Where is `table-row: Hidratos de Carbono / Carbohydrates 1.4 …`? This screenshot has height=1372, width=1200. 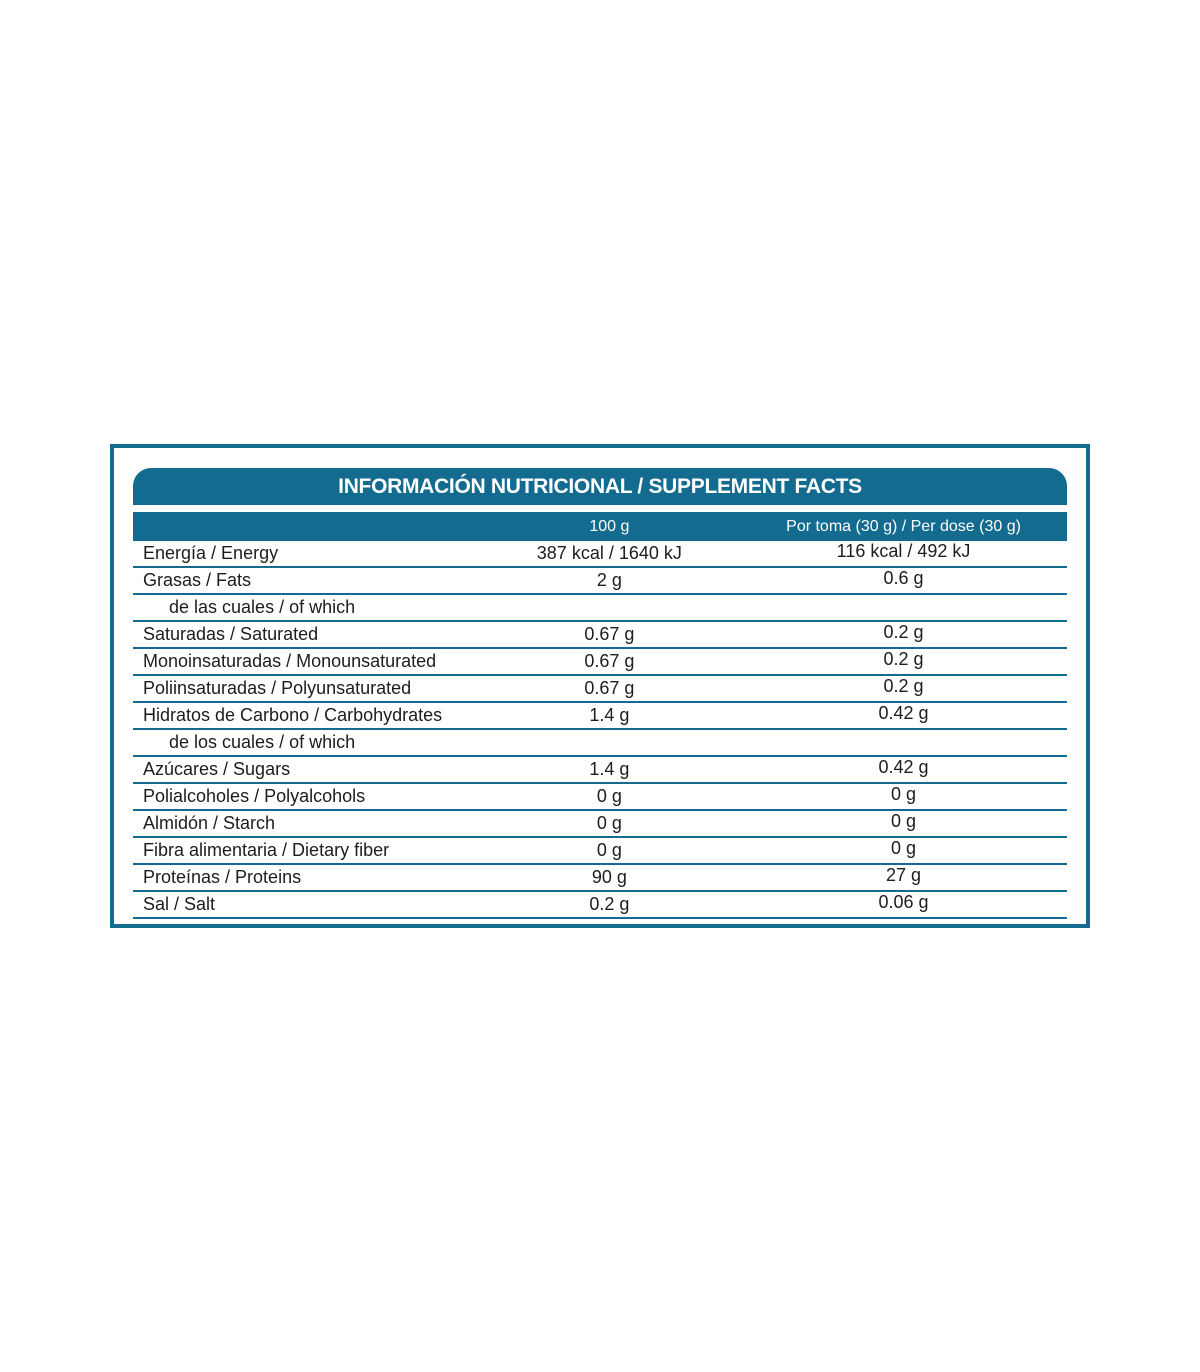
table-row: Hidratos de Carbono / Carbohydrates 1.4 … is located at coordinates (600, 716).